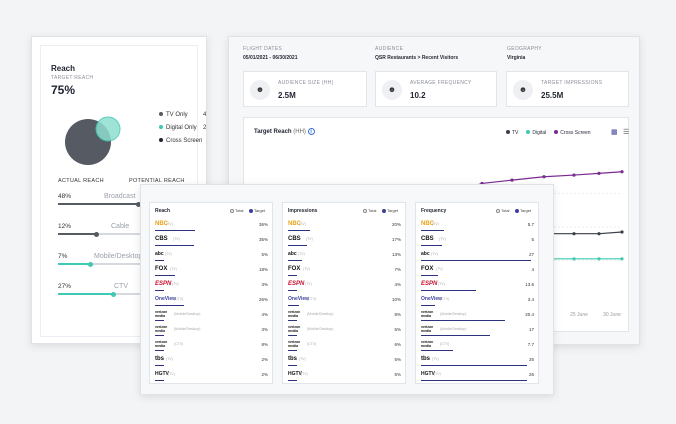 Image resolution: width=676 pixels, height=424 pixels. I want to click on radio-label: Target, so click(260, 210).